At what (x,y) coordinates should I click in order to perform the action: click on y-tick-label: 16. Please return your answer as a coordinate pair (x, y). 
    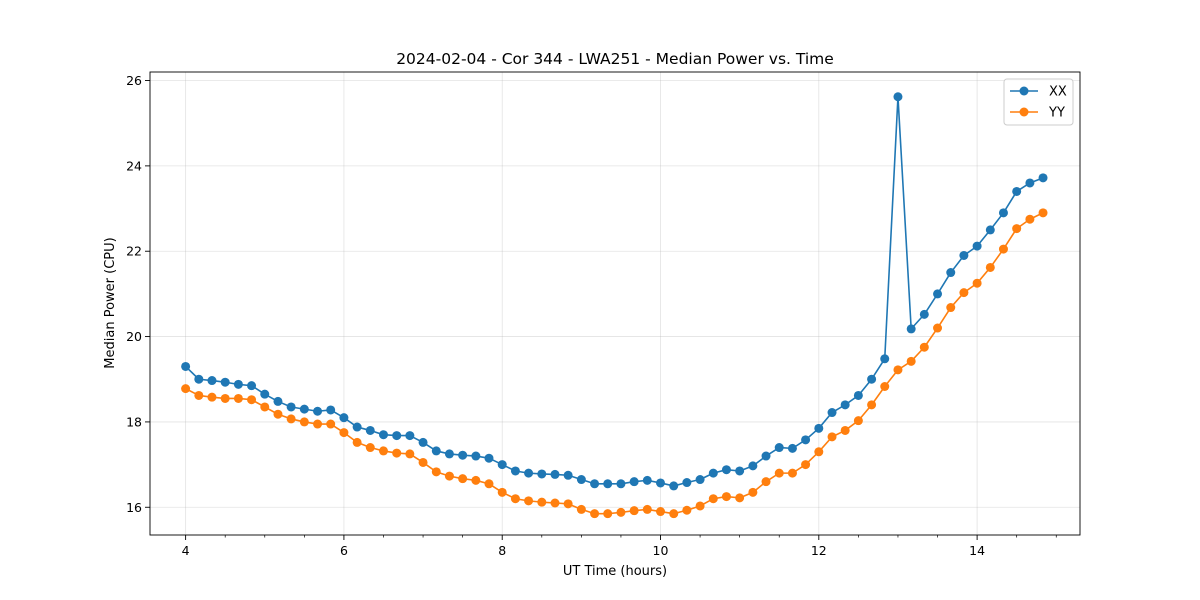
    Looking at the image, I should click on (134, 507).